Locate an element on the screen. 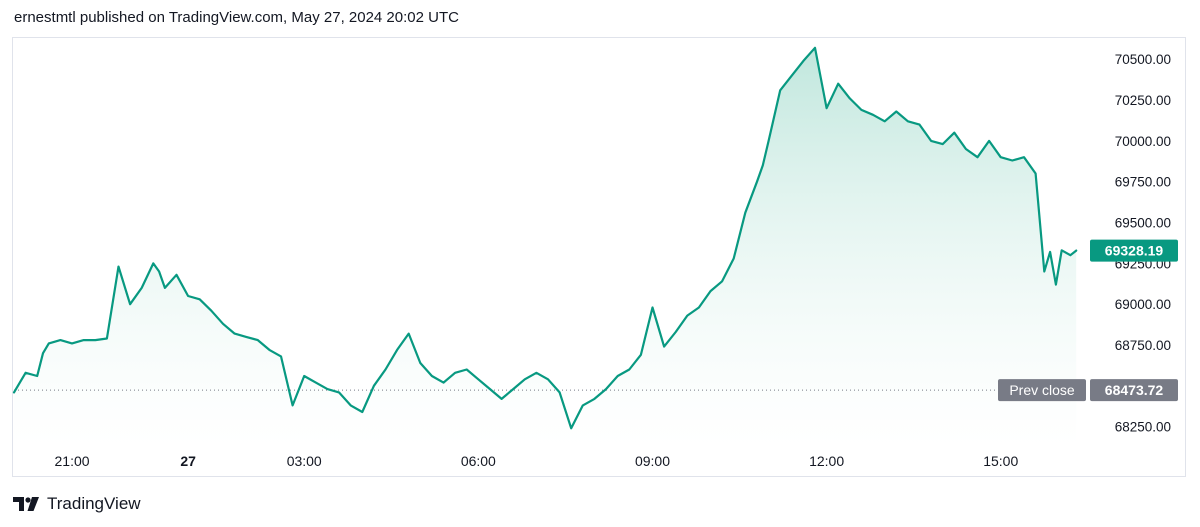 The height and width of the screenshot is (527, 1200). y-tick-label: 68250.00 is located at coordinates (1143, 427).